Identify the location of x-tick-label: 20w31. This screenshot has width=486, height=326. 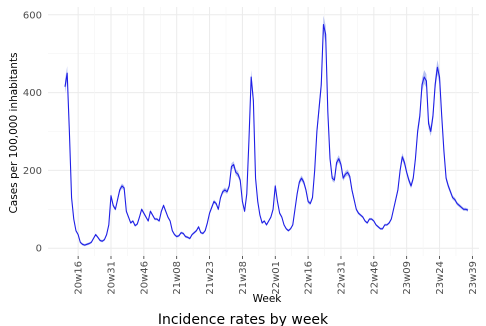
(111, 278).